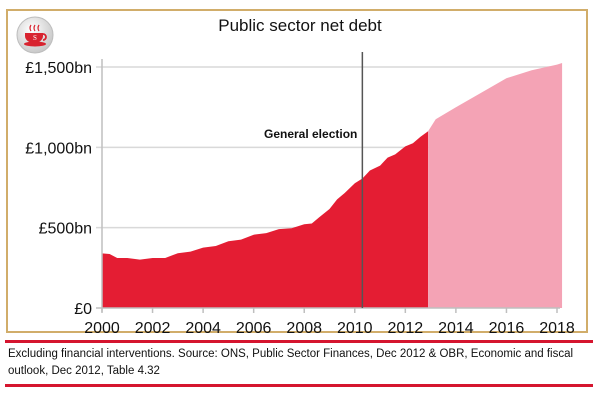  What do you see at coordinates (153, 328) in the screenshot?
I see `x-tick-label: 2002` at bounding box center [153, 328].